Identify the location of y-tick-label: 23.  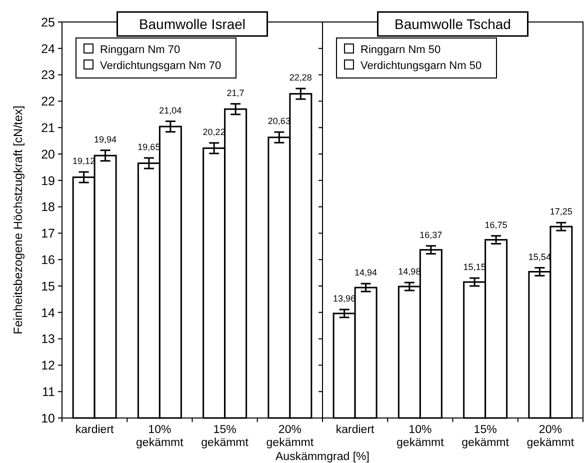
(48, 75).